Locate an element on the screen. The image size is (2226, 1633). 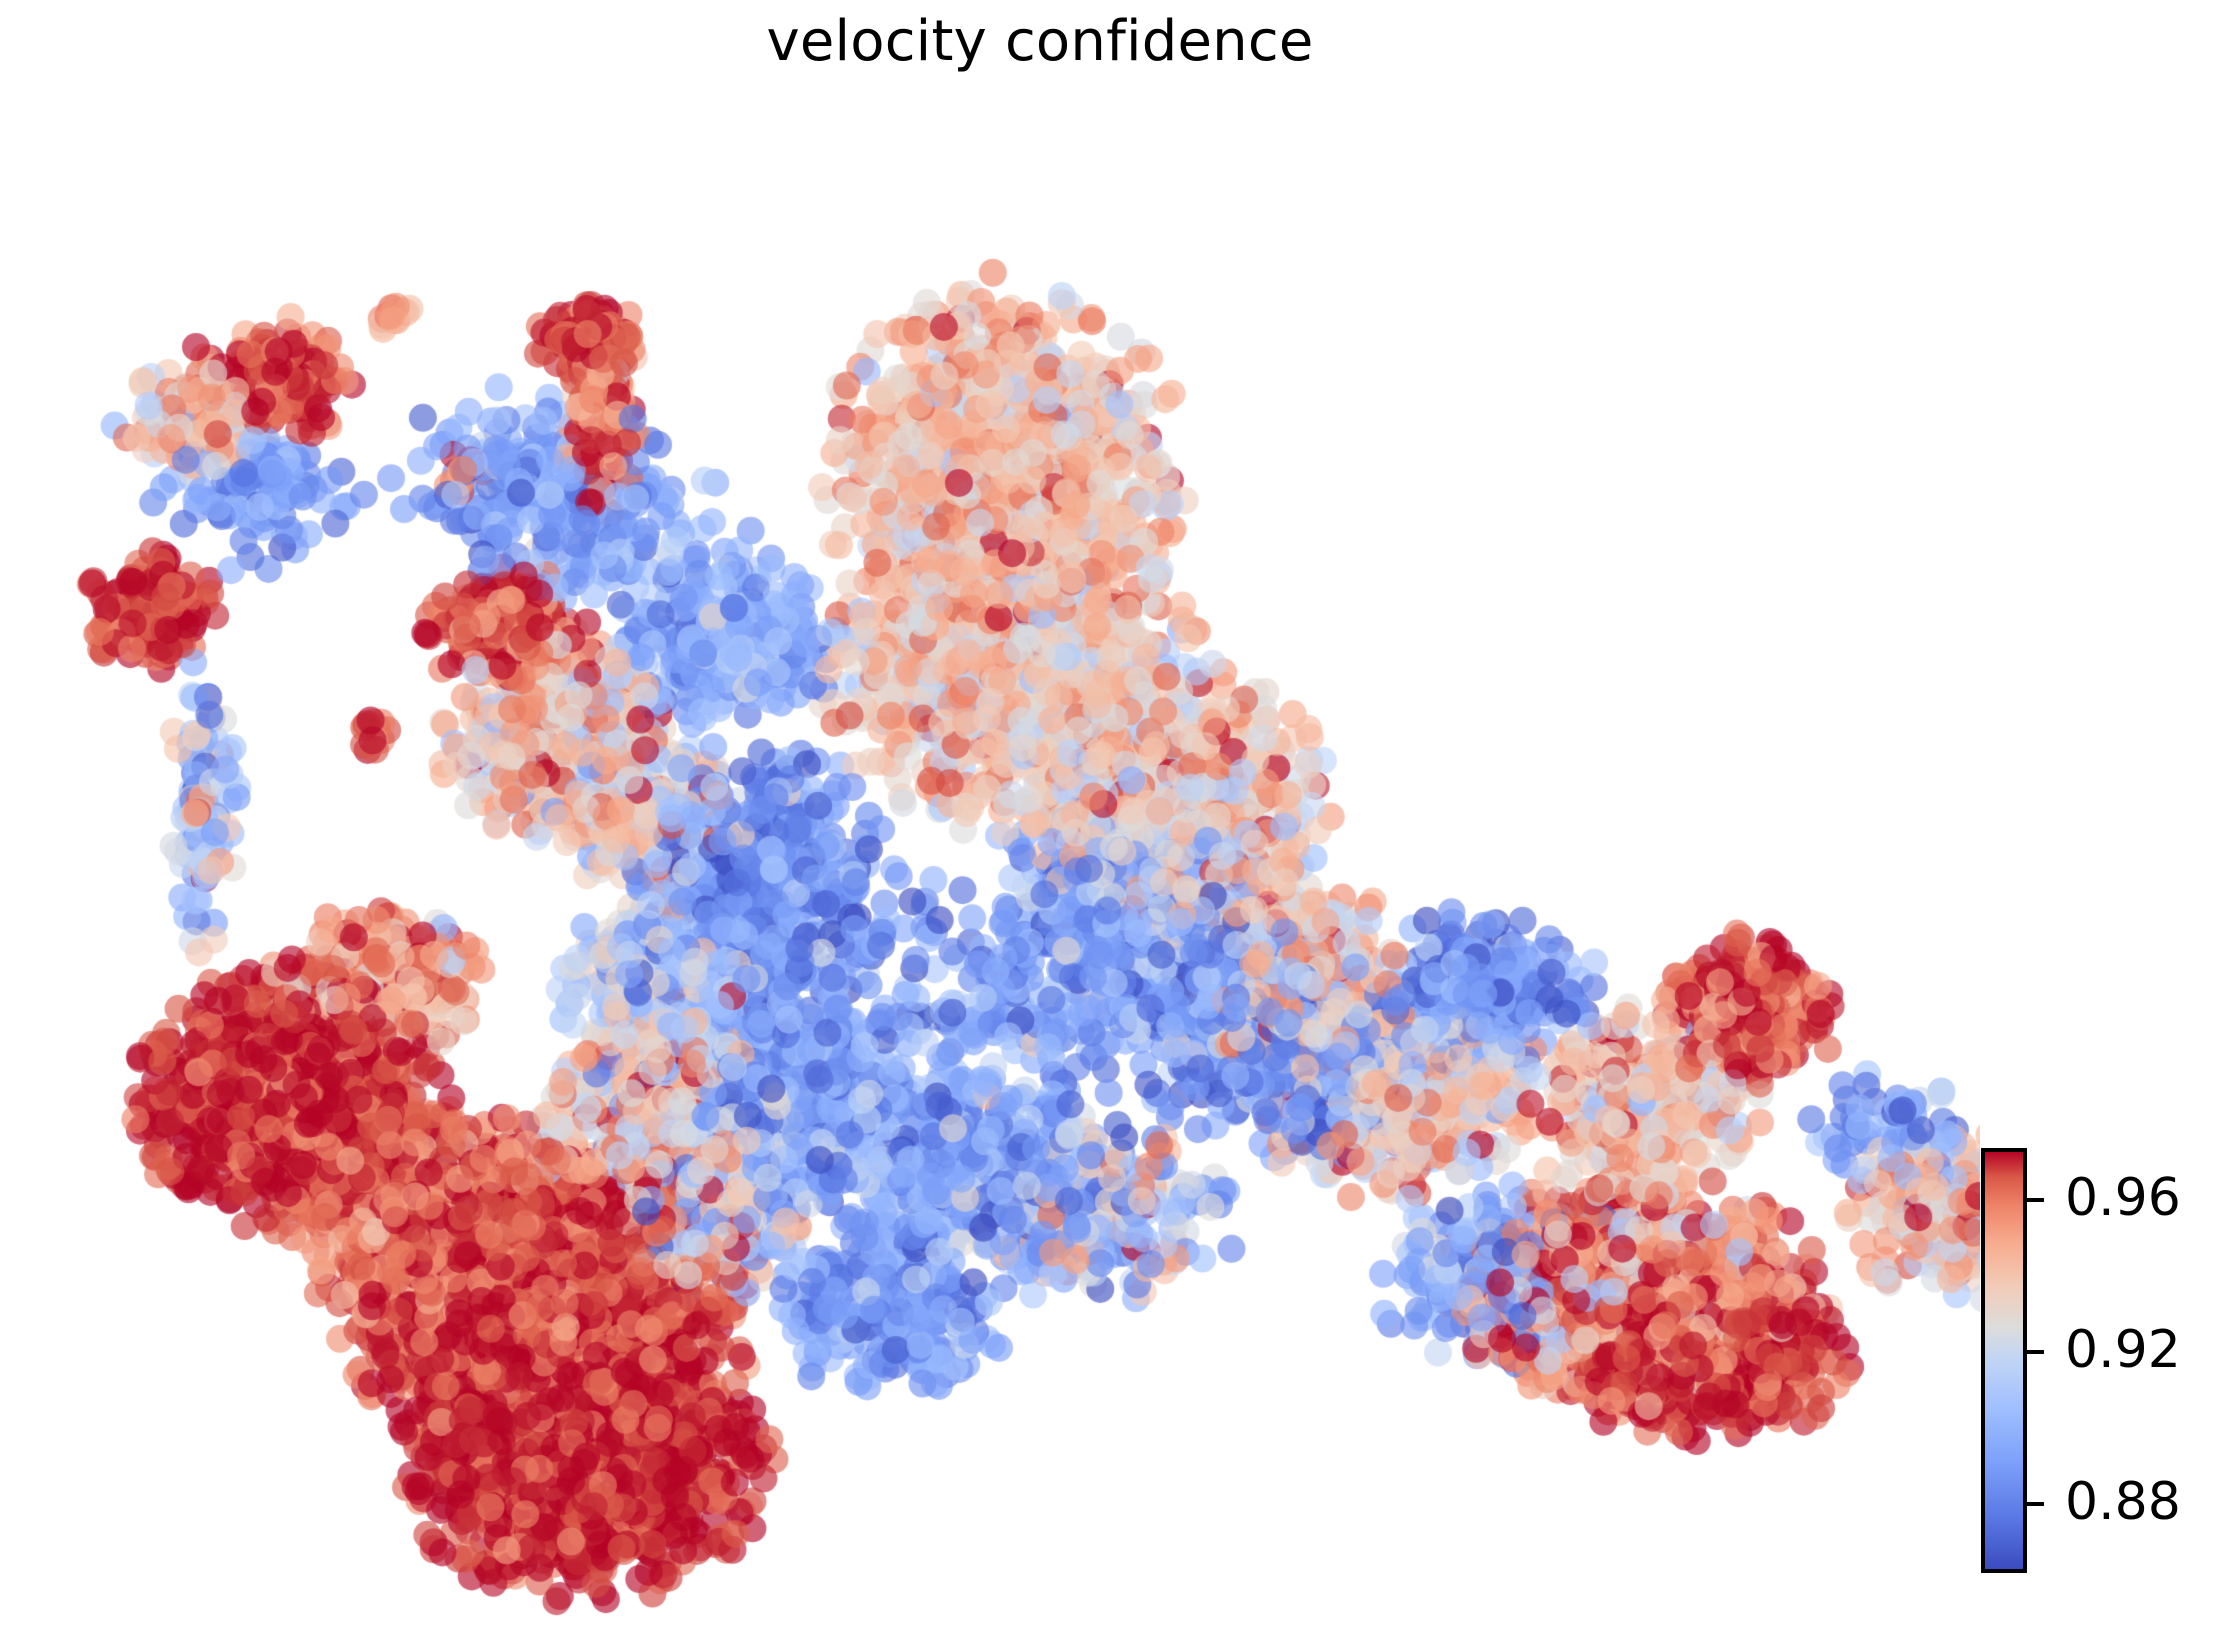
colorbar-tick-group: 0.96 0.92 0.88 is located at coordinates (2081, 1360).